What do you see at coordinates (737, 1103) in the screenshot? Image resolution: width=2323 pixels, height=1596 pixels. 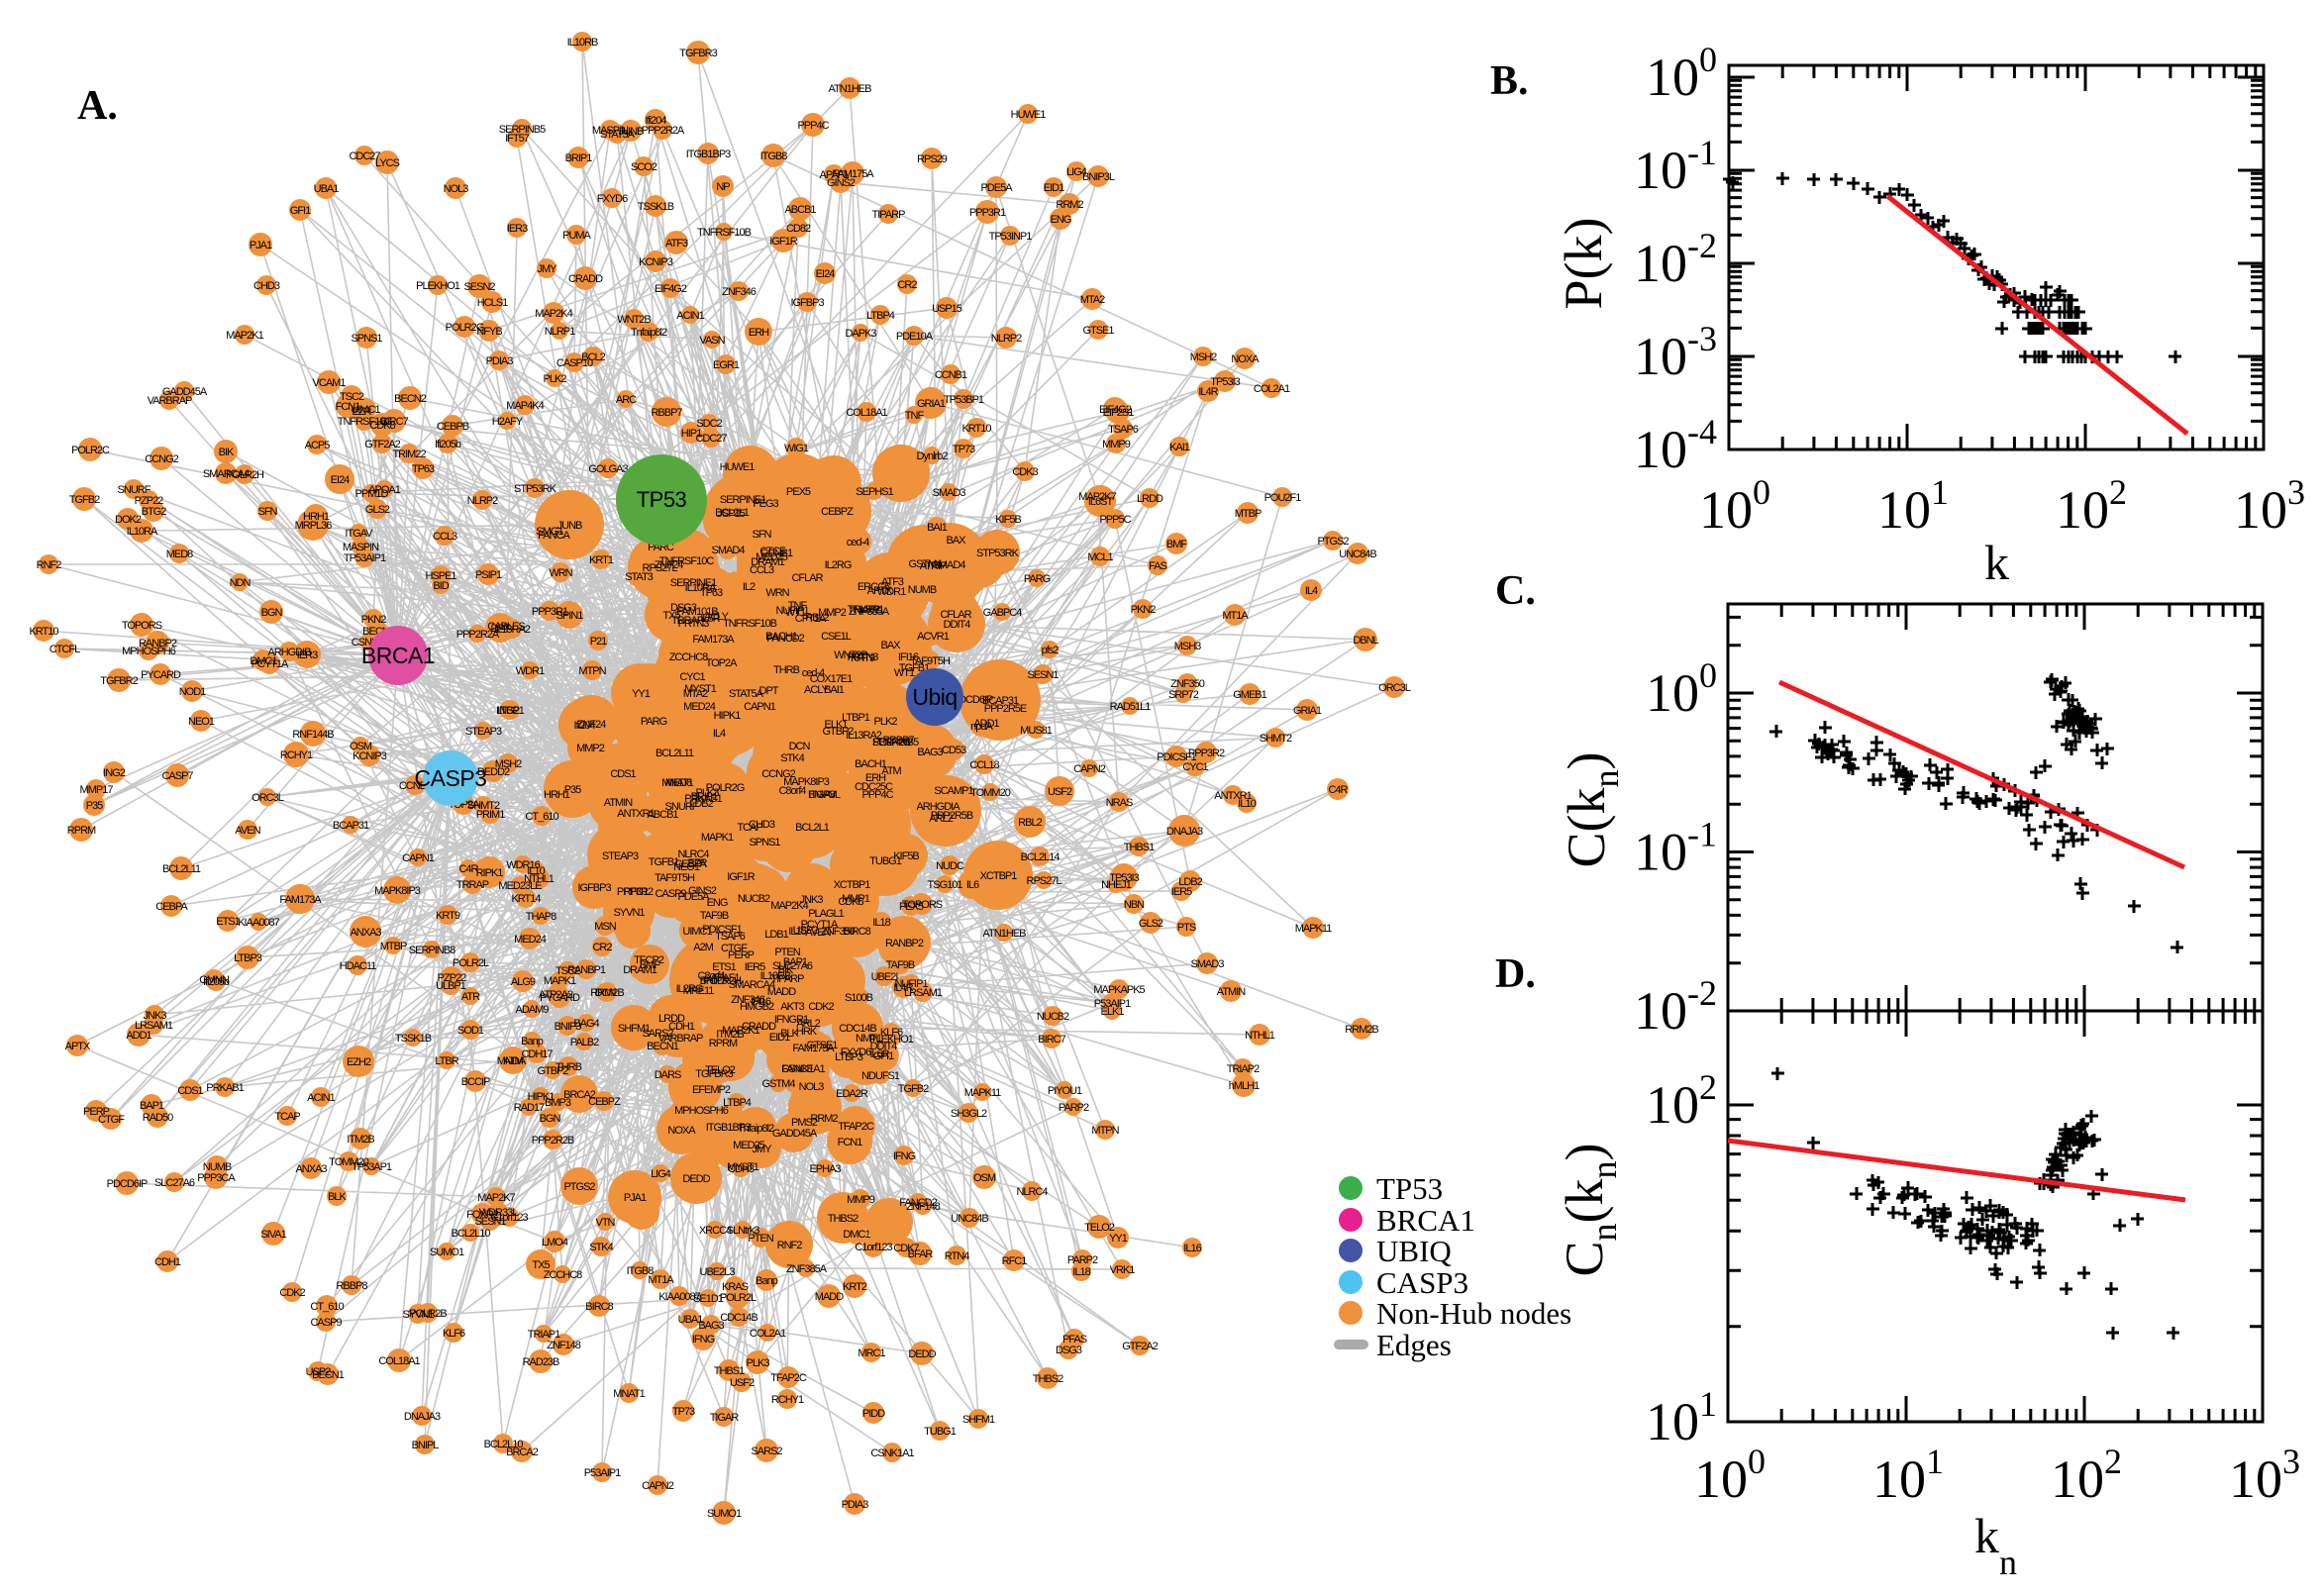 I see `svg-text: LTBP4` at bounding box center [737, 1103].